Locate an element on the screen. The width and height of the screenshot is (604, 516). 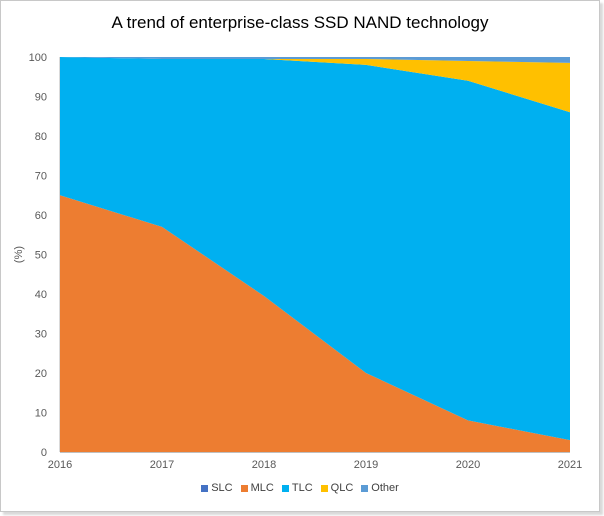
chart-legend: SLC MLC TLC QLC Other is located at coordinates (300, 488).